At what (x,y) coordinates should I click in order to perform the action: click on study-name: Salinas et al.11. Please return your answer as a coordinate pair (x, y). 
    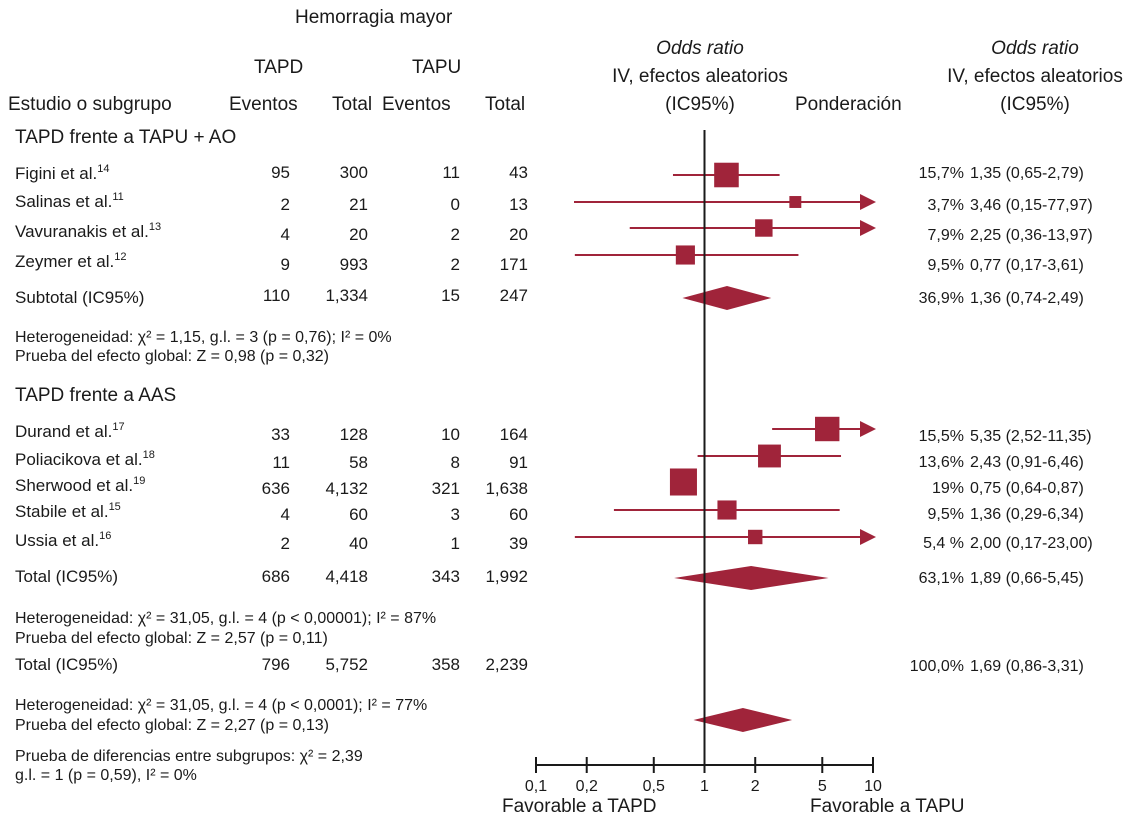
    Looking at the image, I should click on (69, 201).